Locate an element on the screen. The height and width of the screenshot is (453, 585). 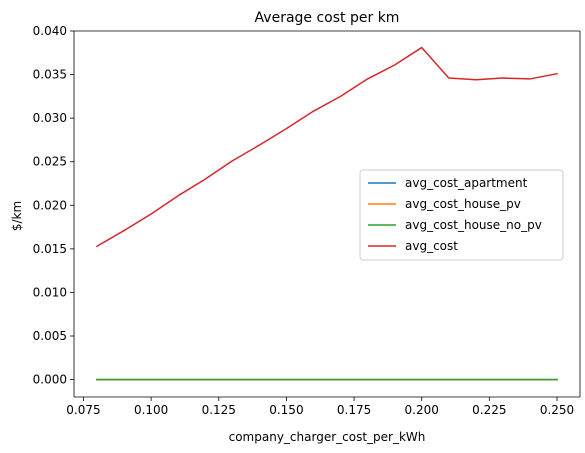
x-tick-label: 0.125 is located at coordinates (219, 410).